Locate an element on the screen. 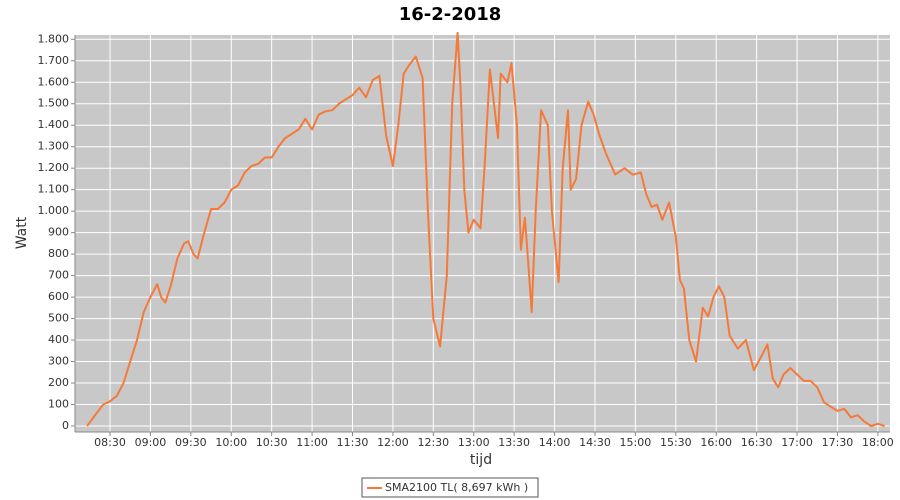 Image resolution: width=900 pixels, height=500 pixels. x-tick-label: 11:00 is located at coordinates (312, 442).